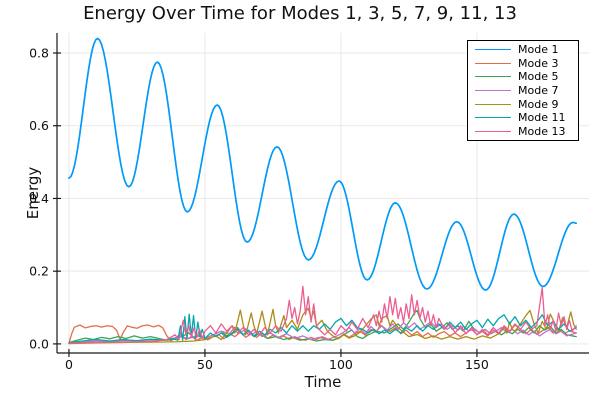 The height and width of the screenshot is (400, 600). What do you see at coordinates (205, 364) in the screenshot?
I see `x-tick-label: 50` at bounding box center [205, 364].